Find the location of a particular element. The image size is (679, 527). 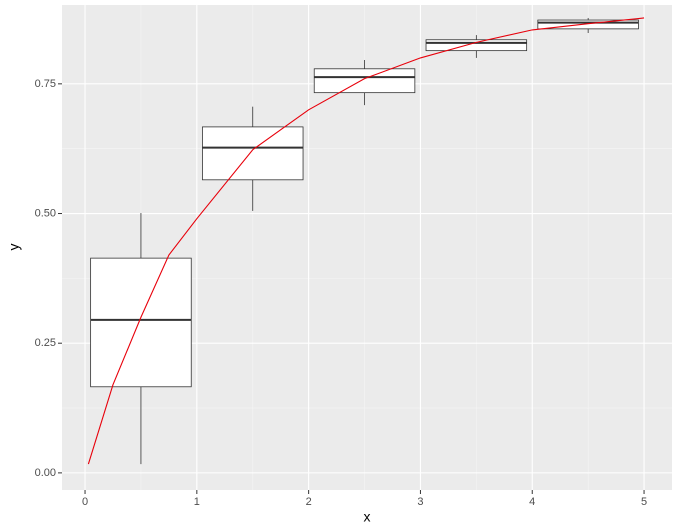

y-axis-title: y is located at coordinates (14, 247).